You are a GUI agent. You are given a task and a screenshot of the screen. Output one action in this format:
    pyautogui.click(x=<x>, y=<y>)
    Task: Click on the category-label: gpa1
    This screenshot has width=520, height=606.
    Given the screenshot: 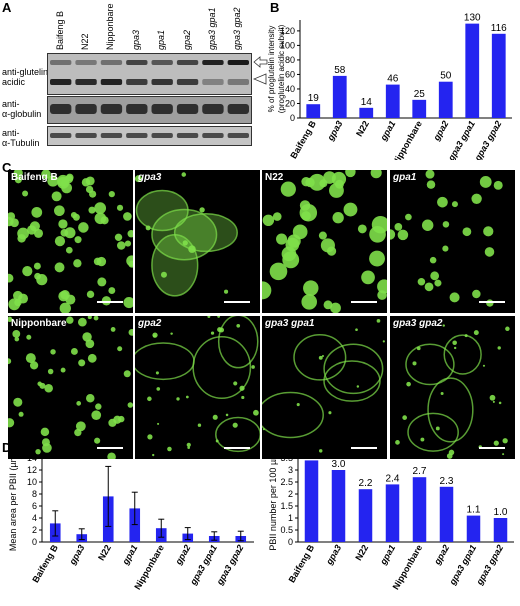 What is the action you would take?
    pyautogui.click(x=388, y=555)
    